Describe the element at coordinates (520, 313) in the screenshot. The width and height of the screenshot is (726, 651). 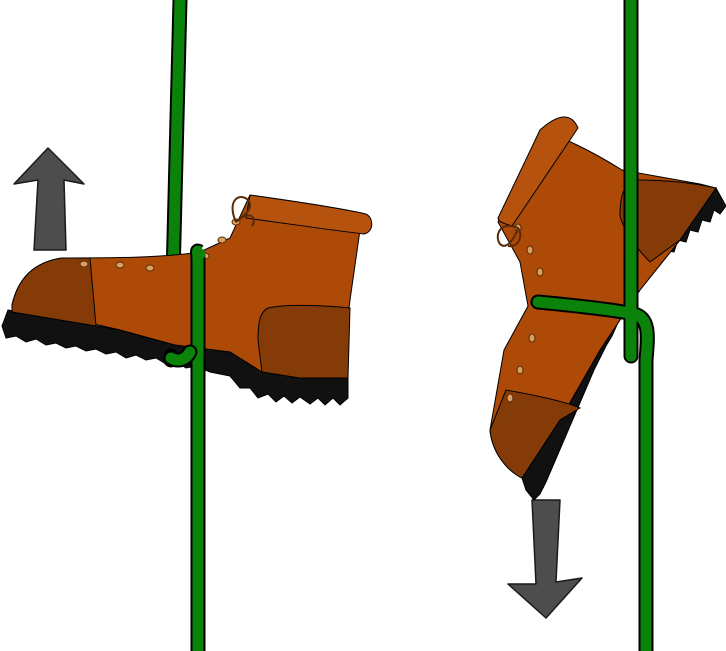
I see `boot-laces-right` at that location.